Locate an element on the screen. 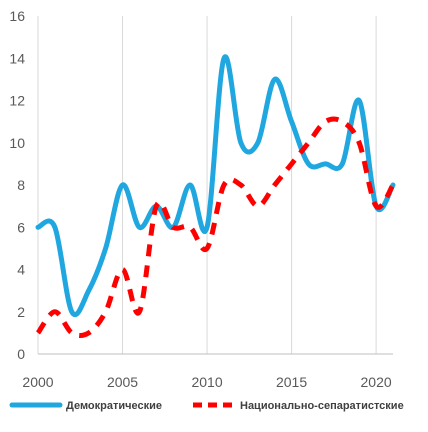 Image resolution: width=428 pixels, height=432 pixels. y-tick-label: 2 is located at coordinates (21, 312).